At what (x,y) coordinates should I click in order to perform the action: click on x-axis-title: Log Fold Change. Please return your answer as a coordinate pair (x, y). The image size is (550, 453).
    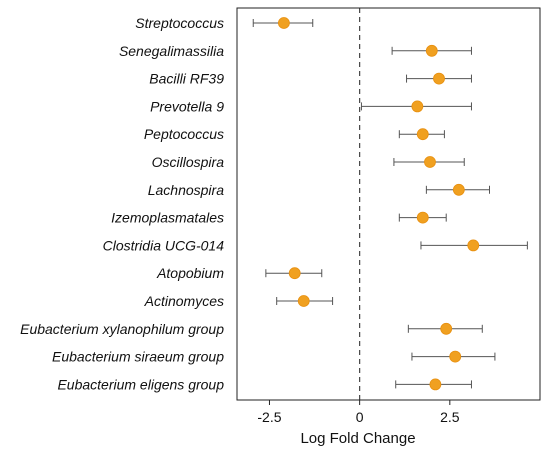
    Looking at the image, I should click on (357, 438).